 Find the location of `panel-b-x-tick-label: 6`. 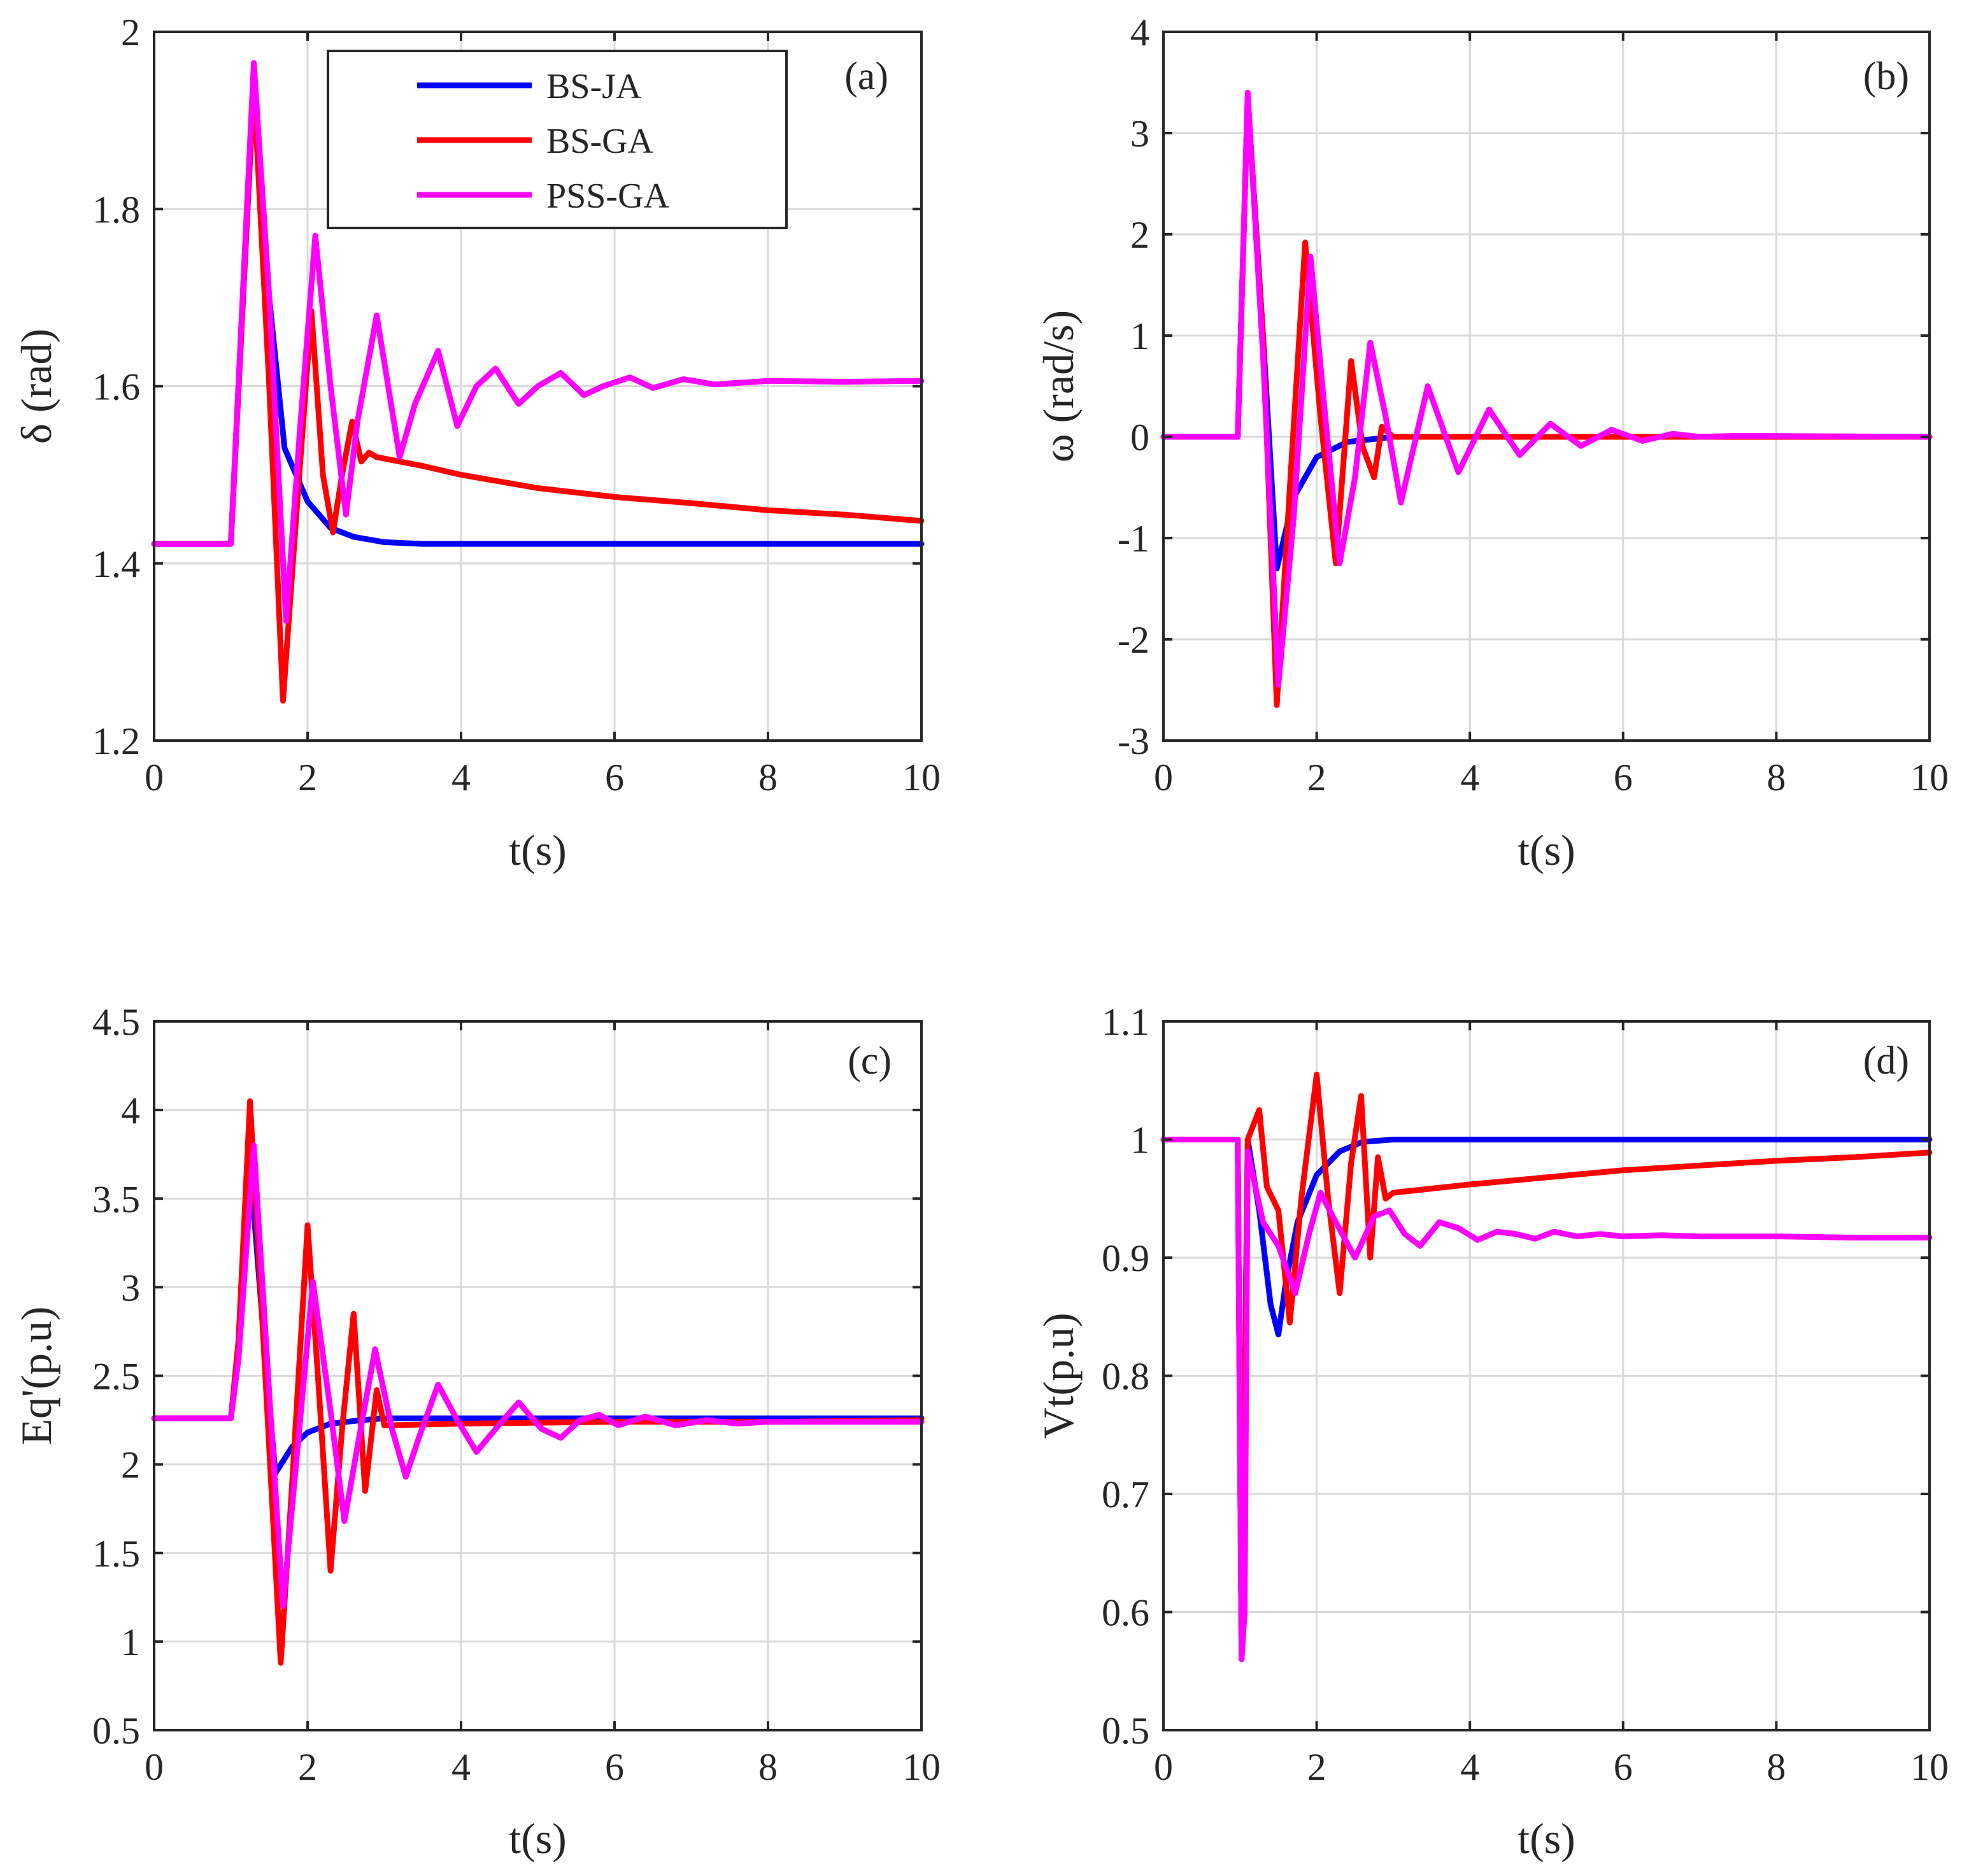

panel-b-x-tick-label: 6 is located at coordinates (1623, 778).